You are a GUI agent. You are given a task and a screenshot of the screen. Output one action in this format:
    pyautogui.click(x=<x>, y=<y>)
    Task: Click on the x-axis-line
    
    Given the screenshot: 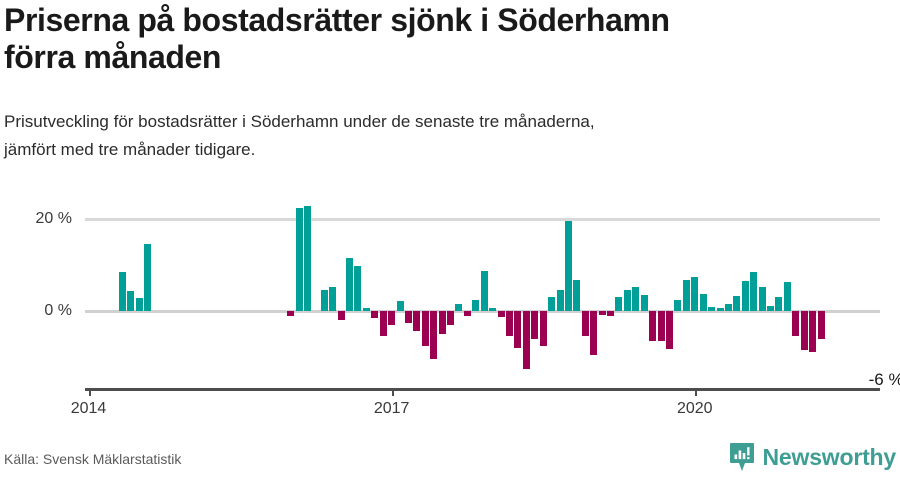 What is the action you would take?
    pyautogui.click(x=482, y=389)
    